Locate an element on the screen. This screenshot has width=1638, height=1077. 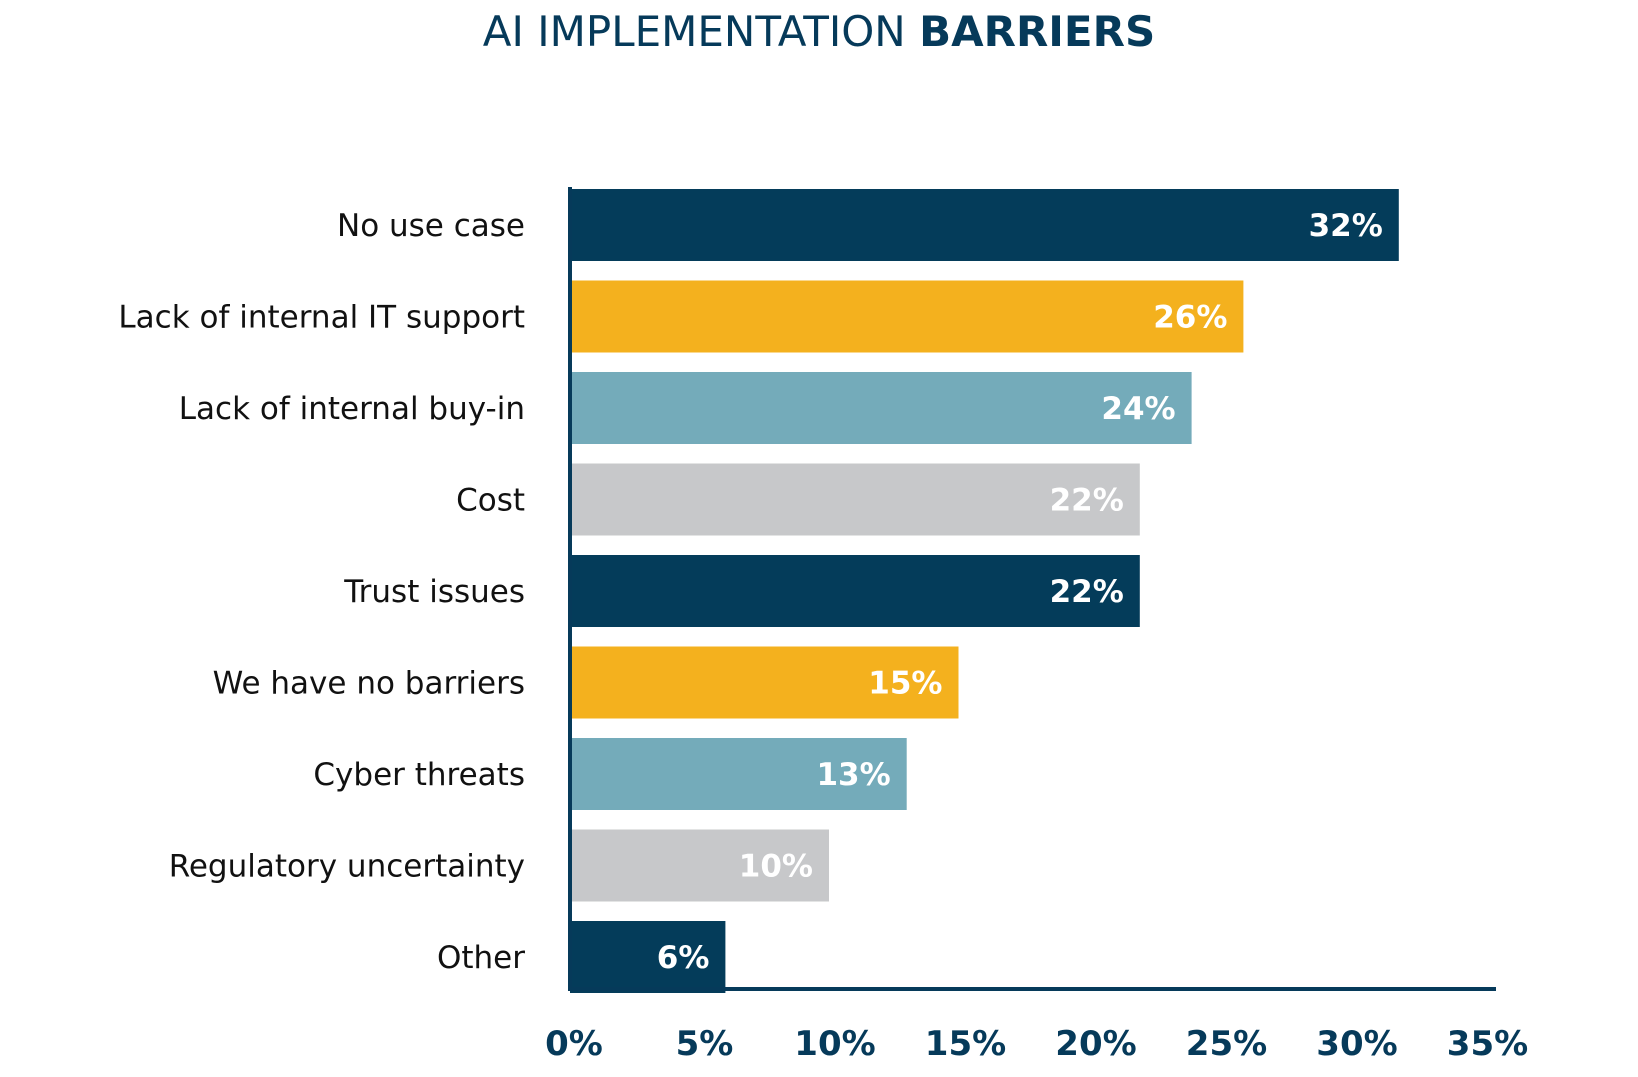
category-label: Regulatory uncertainty is located at coordinates (347, 867).